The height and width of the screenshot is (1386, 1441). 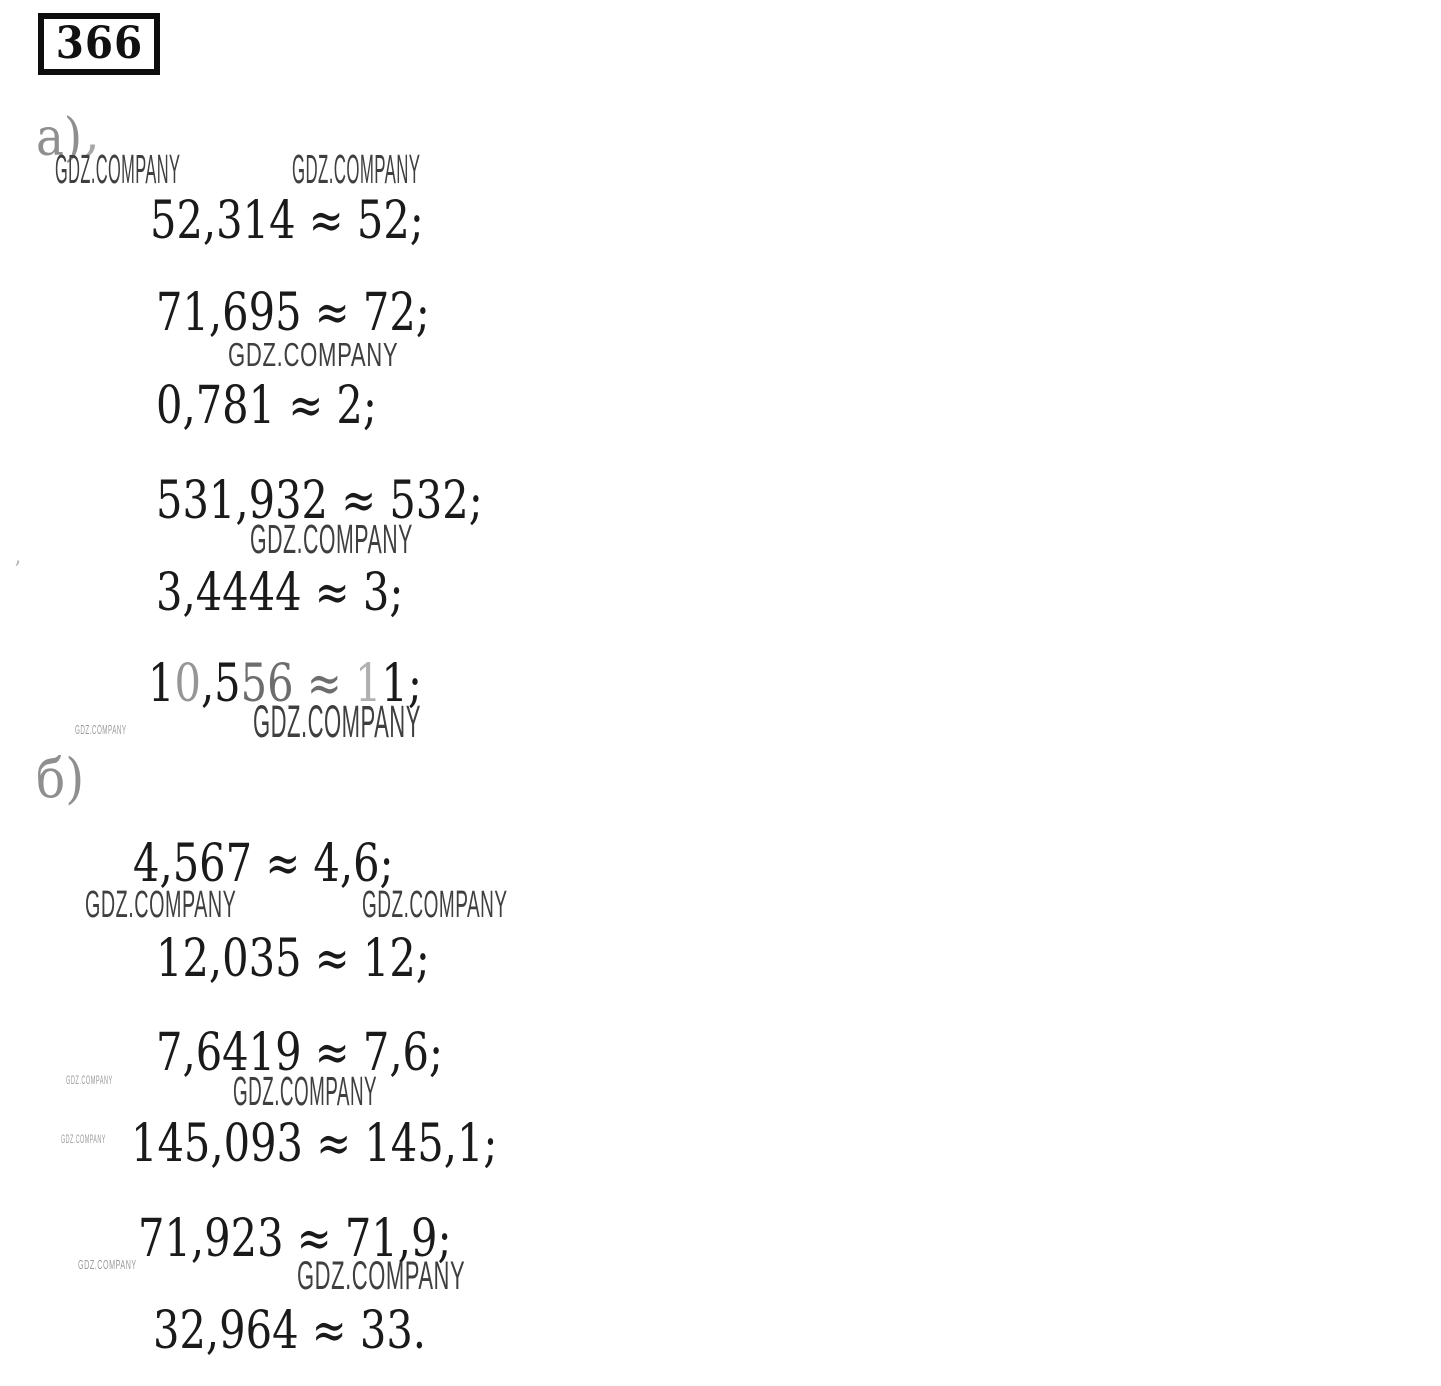 I want to click on stray-mark: ,, so click(x=92, y=133).